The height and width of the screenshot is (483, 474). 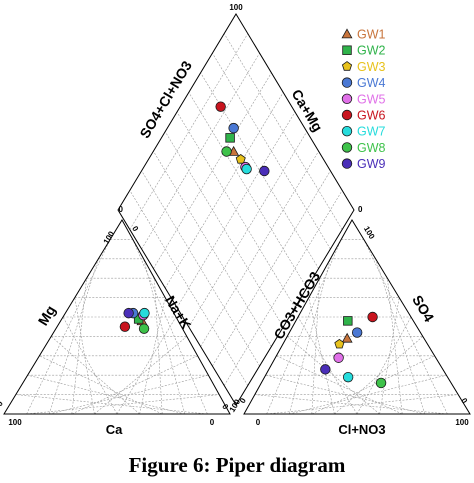 What do you see at coordinates (240, 159) in the screenshot?
I see `diamond-point-gw3` at bounding box center [240, 159].